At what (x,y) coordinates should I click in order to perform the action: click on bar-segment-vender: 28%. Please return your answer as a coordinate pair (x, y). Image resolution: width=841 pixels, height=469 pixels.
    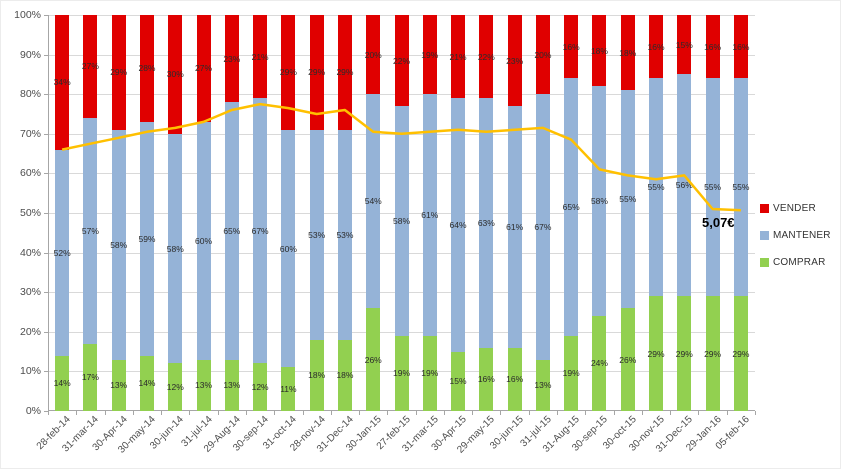
    Looking at the image, I should click on (147, 68).